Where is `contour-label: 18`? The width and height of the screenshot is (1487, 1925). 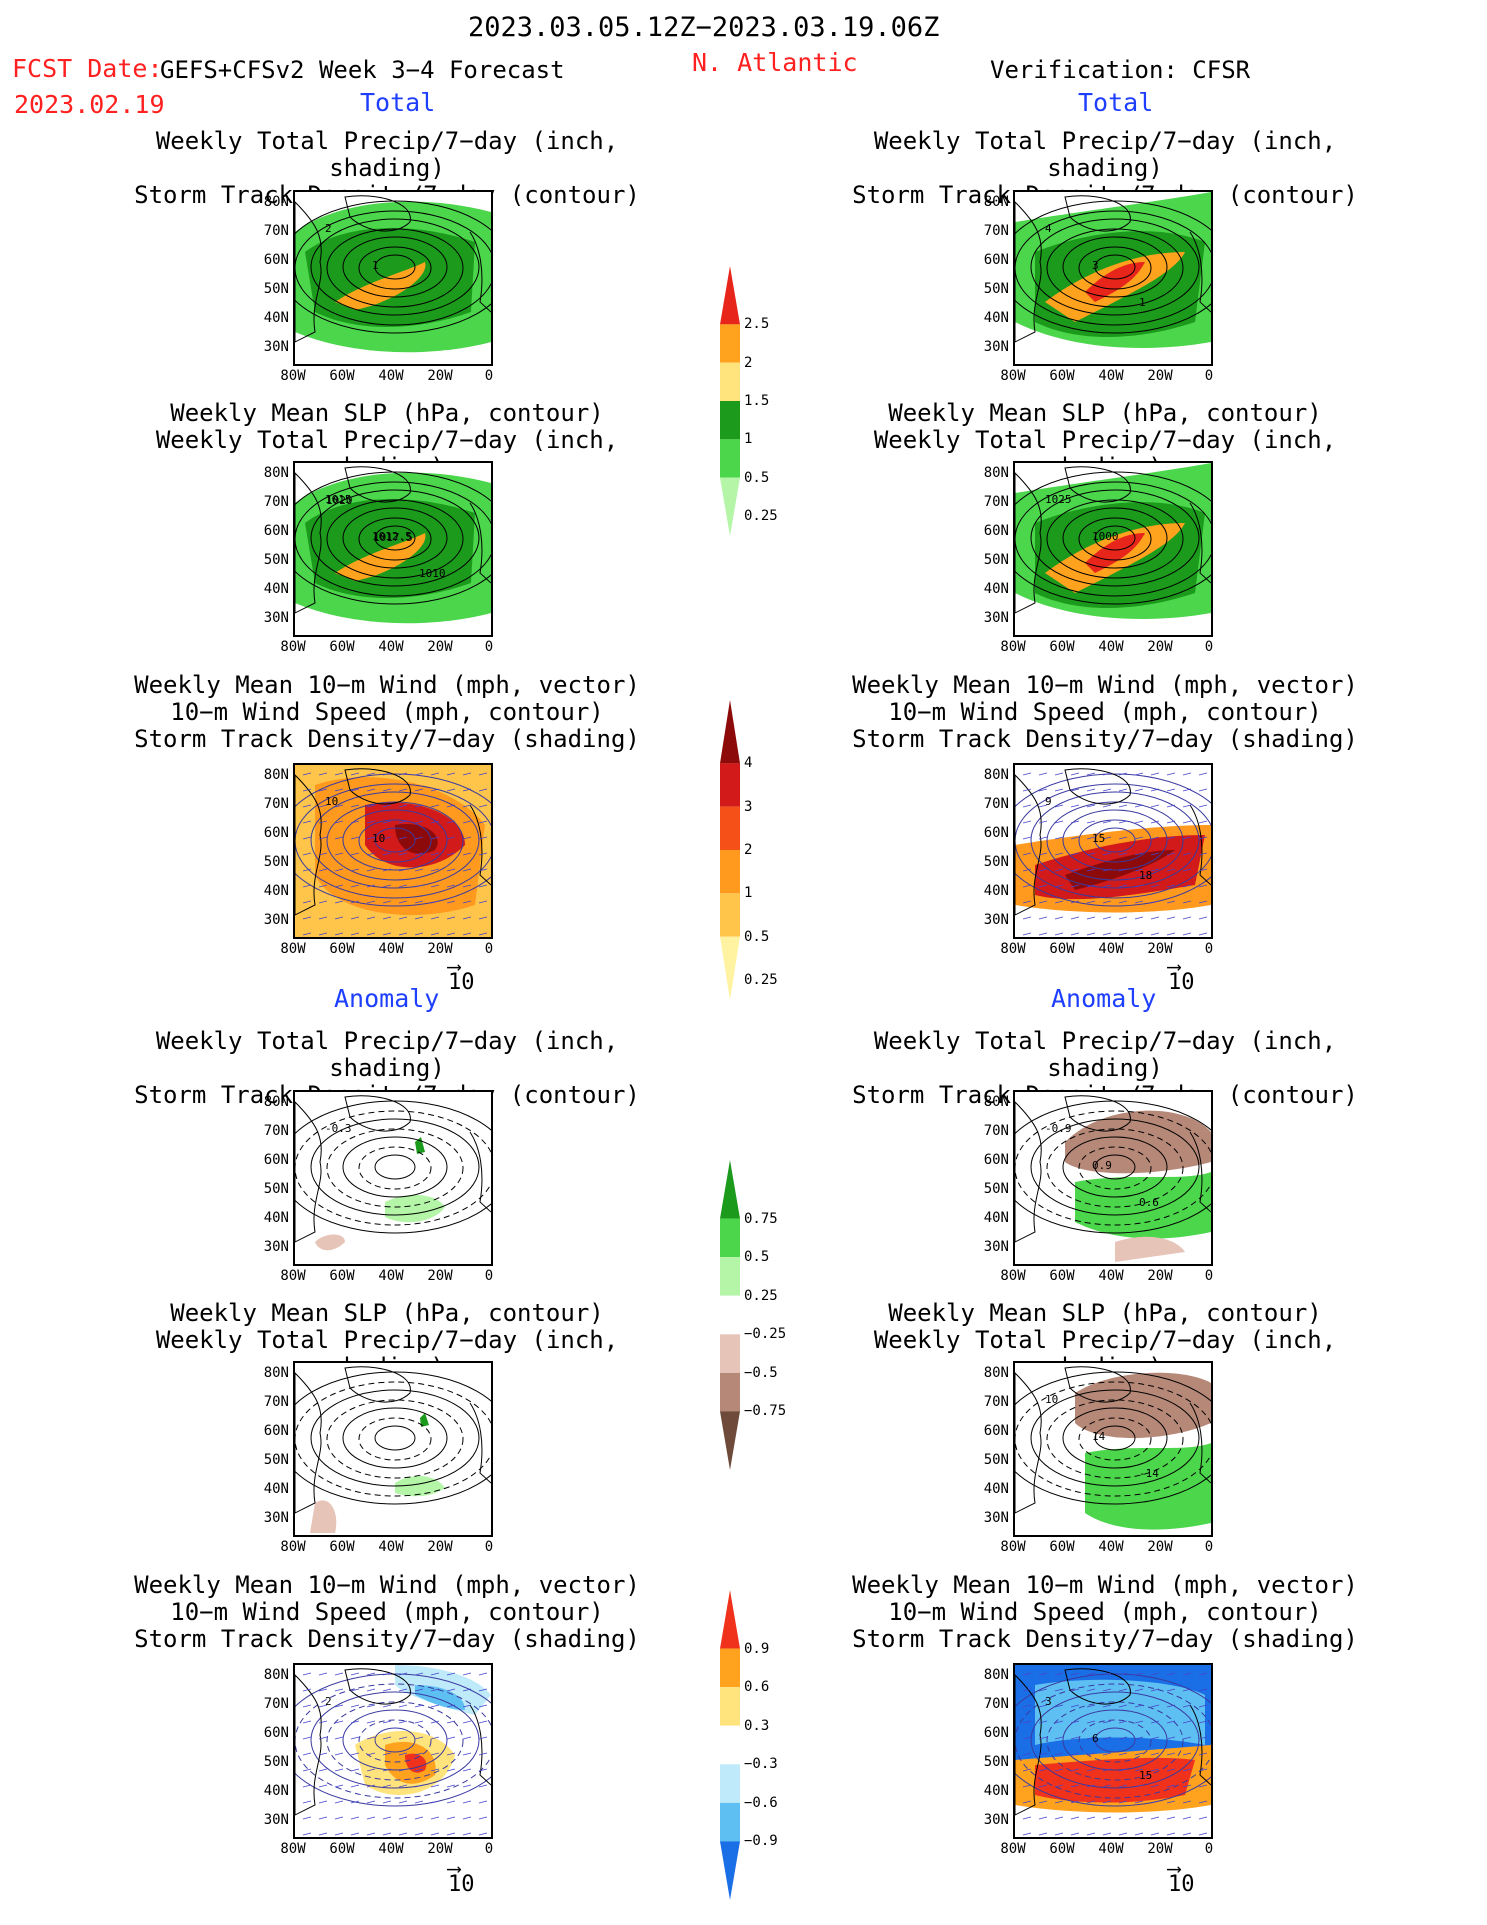
contour-label: 18 is located at coordinates (1145, 875).